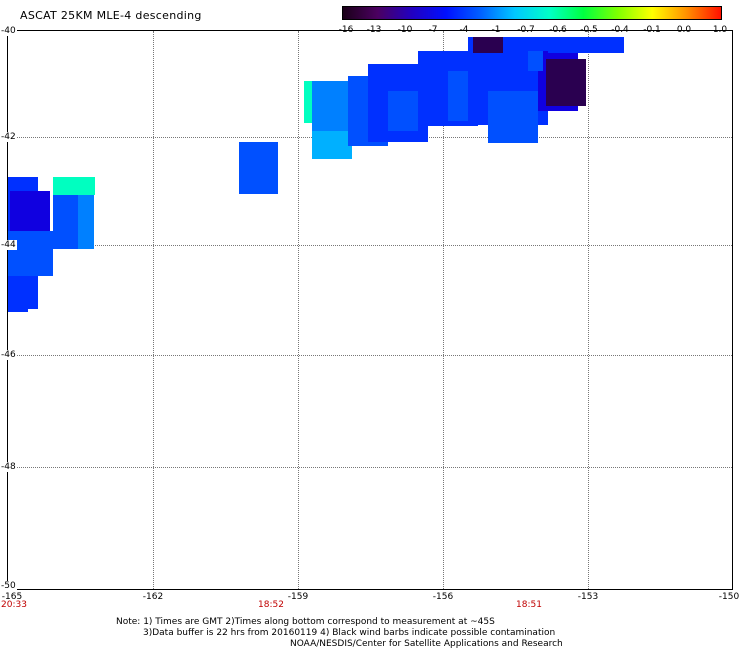 The width and height of the screenshot is (740, 650). I want to click on time-label: 20:33, so click(14, 605).